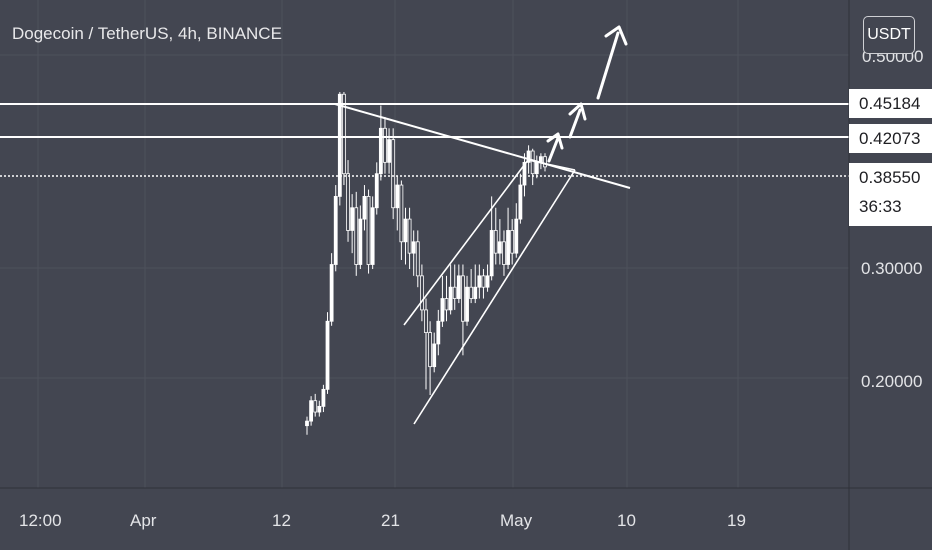  I want to click on wedge-lower-line, so click(494, 297).